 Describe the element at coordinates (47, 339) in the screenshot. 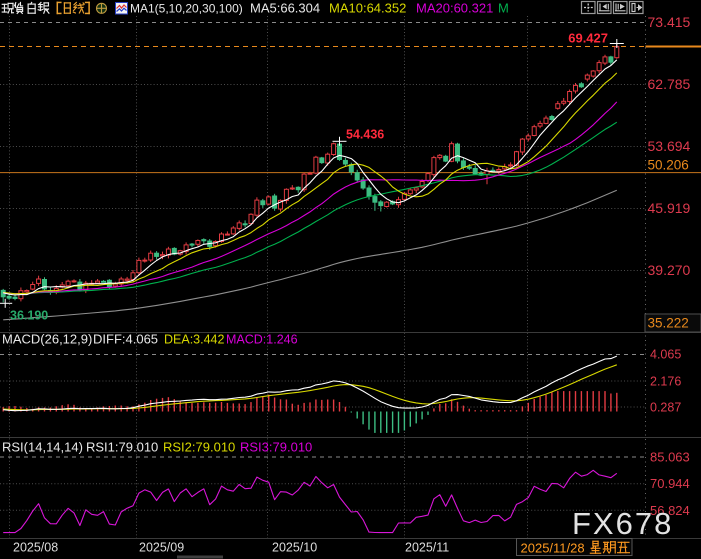

I see `svg-text: MACD(26,12,9)` at that location.